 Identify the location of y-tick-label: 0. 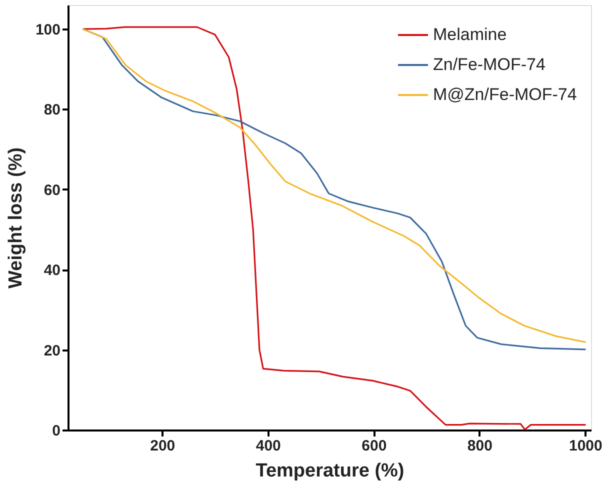
(56, 431).